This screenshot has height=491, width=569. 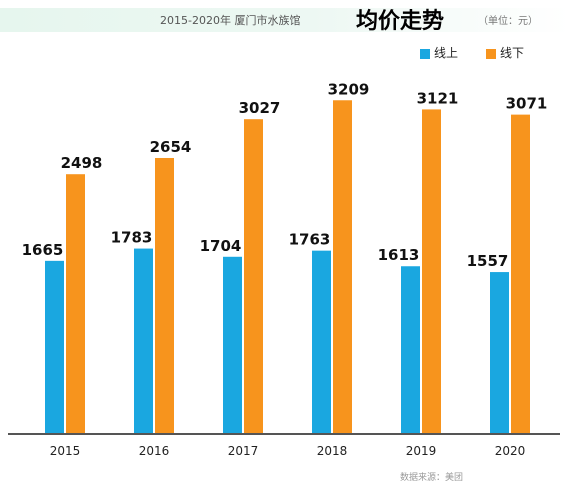 What do you see at coordinates (253, 276) in the screenshot?
I see `bar-offline-2017` at bounding box center [253, 276].